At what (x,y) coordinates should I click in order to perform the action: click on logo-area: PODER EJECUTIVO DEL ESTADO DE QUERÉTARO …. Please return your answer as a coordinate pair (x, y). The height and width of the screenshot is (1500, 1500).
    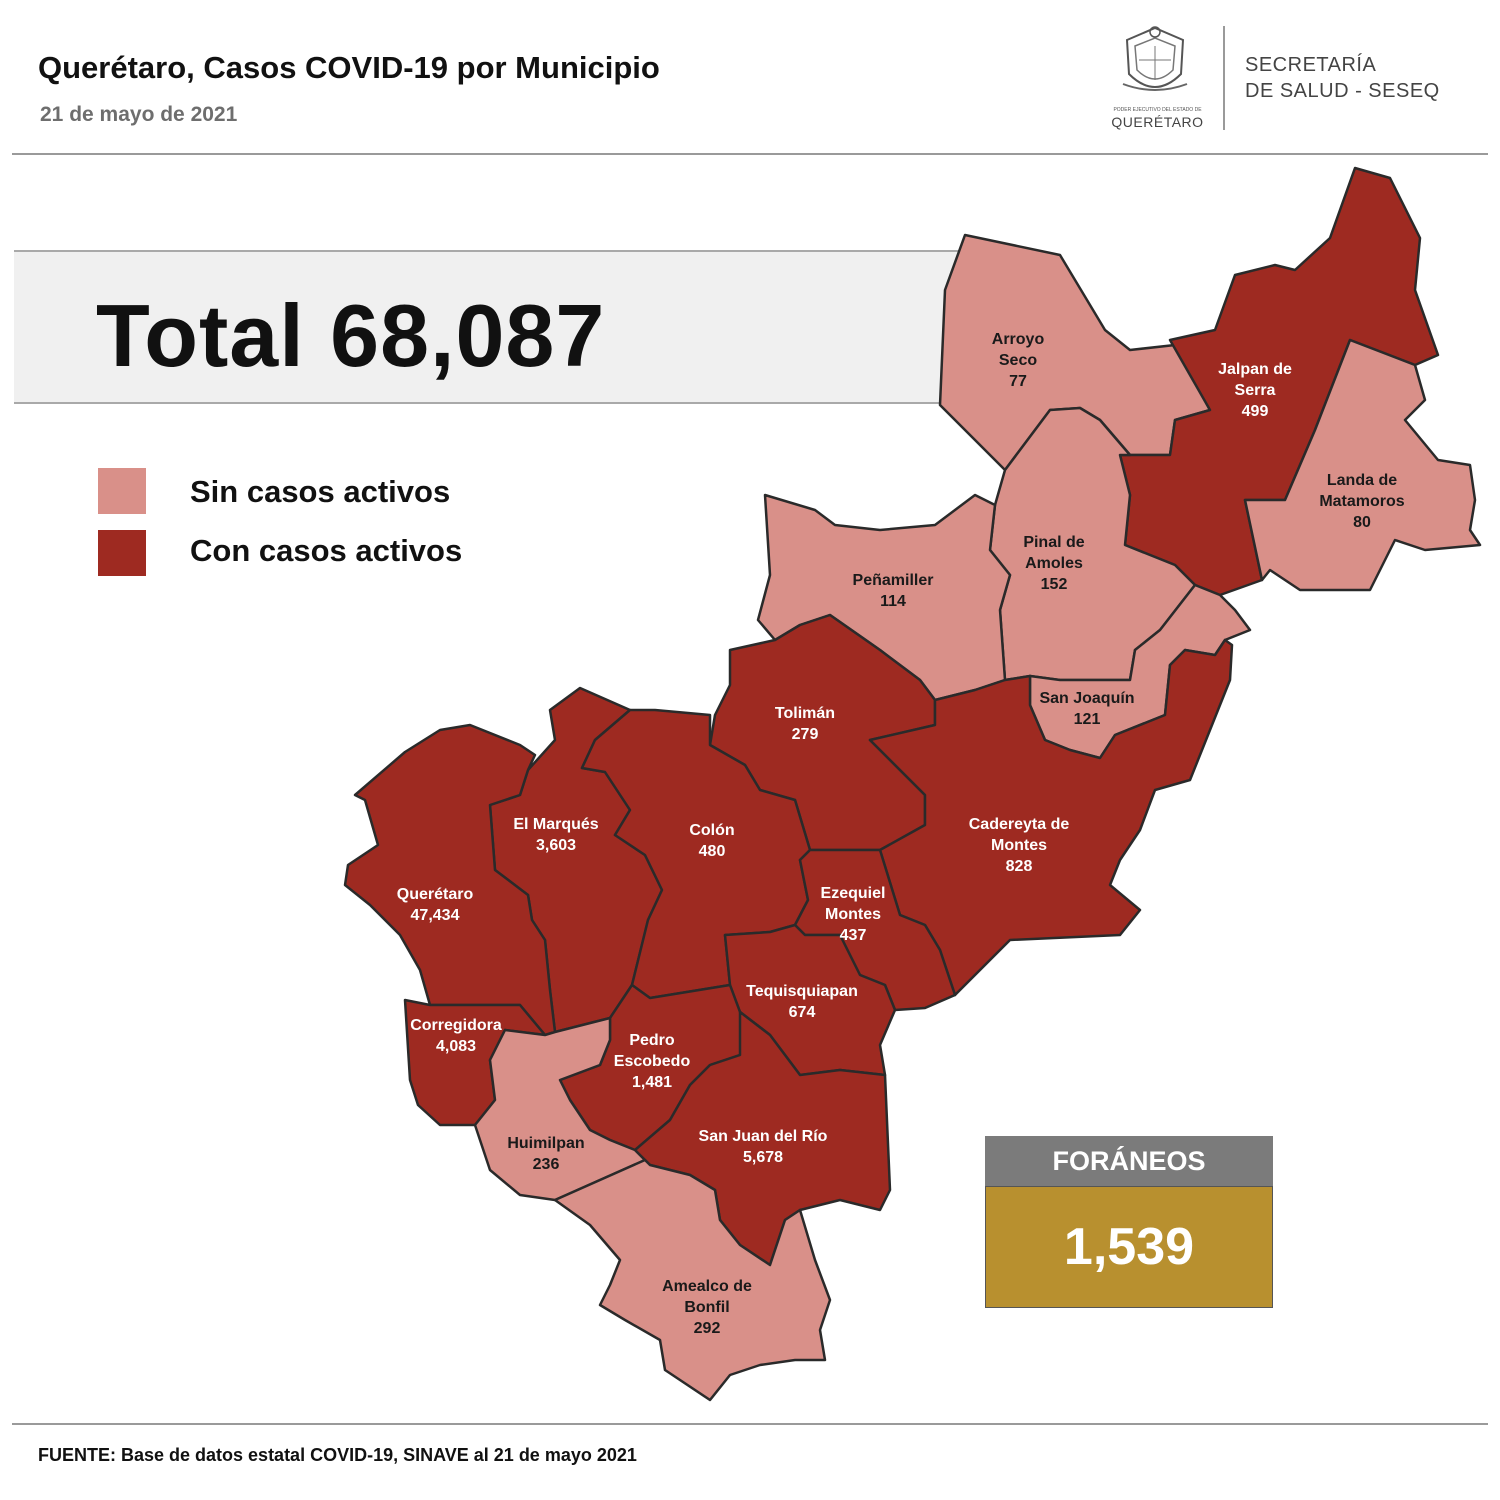
    Looking at the image, I should click on (1295, 79).